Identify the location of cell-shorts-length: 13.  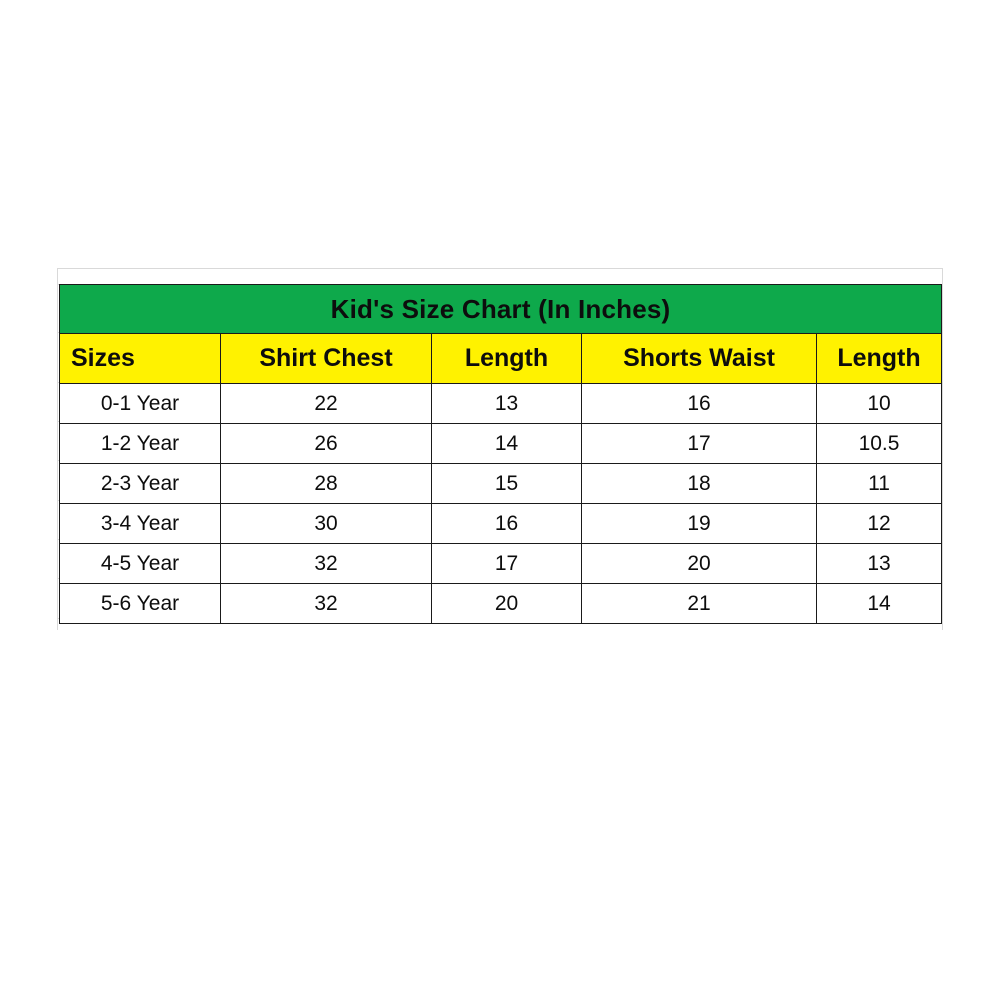
(879, 563).